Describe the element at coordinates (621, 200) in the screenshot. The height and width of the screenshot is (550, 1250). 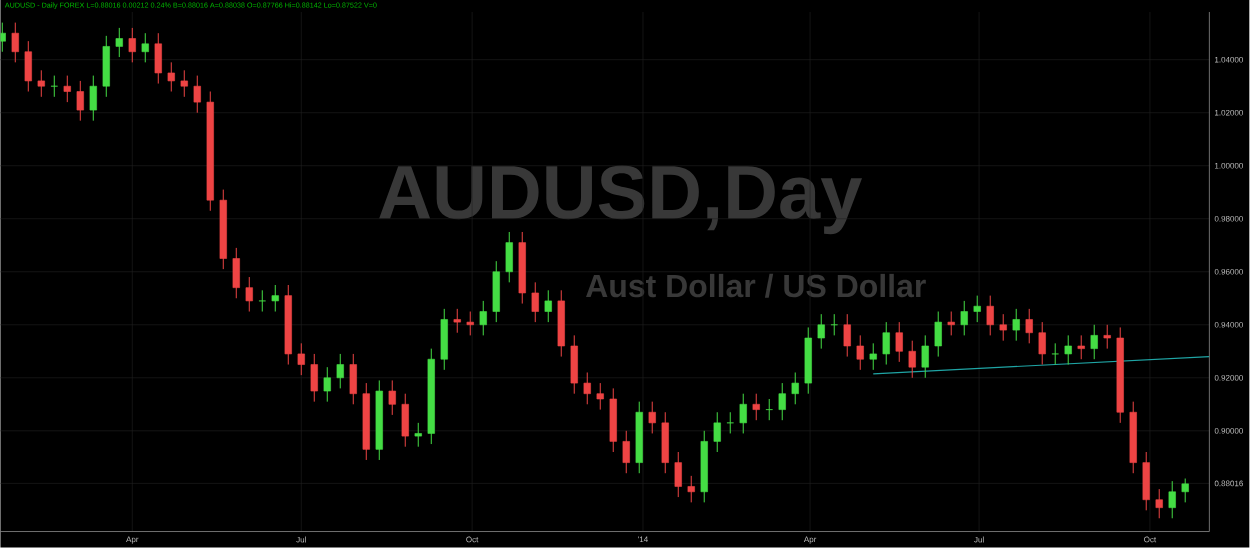
I see `text: AUDUSD,Day` at that location.